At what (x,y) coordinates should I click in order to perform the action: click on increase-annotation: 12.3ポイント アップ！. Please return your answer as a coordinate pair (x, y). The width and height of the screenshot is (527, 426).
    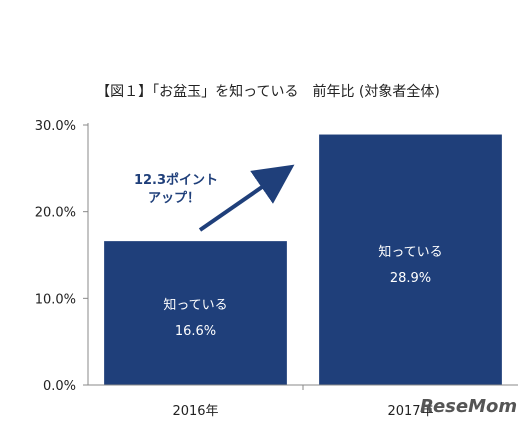
    Looking at the image, I should click on (214, 198).